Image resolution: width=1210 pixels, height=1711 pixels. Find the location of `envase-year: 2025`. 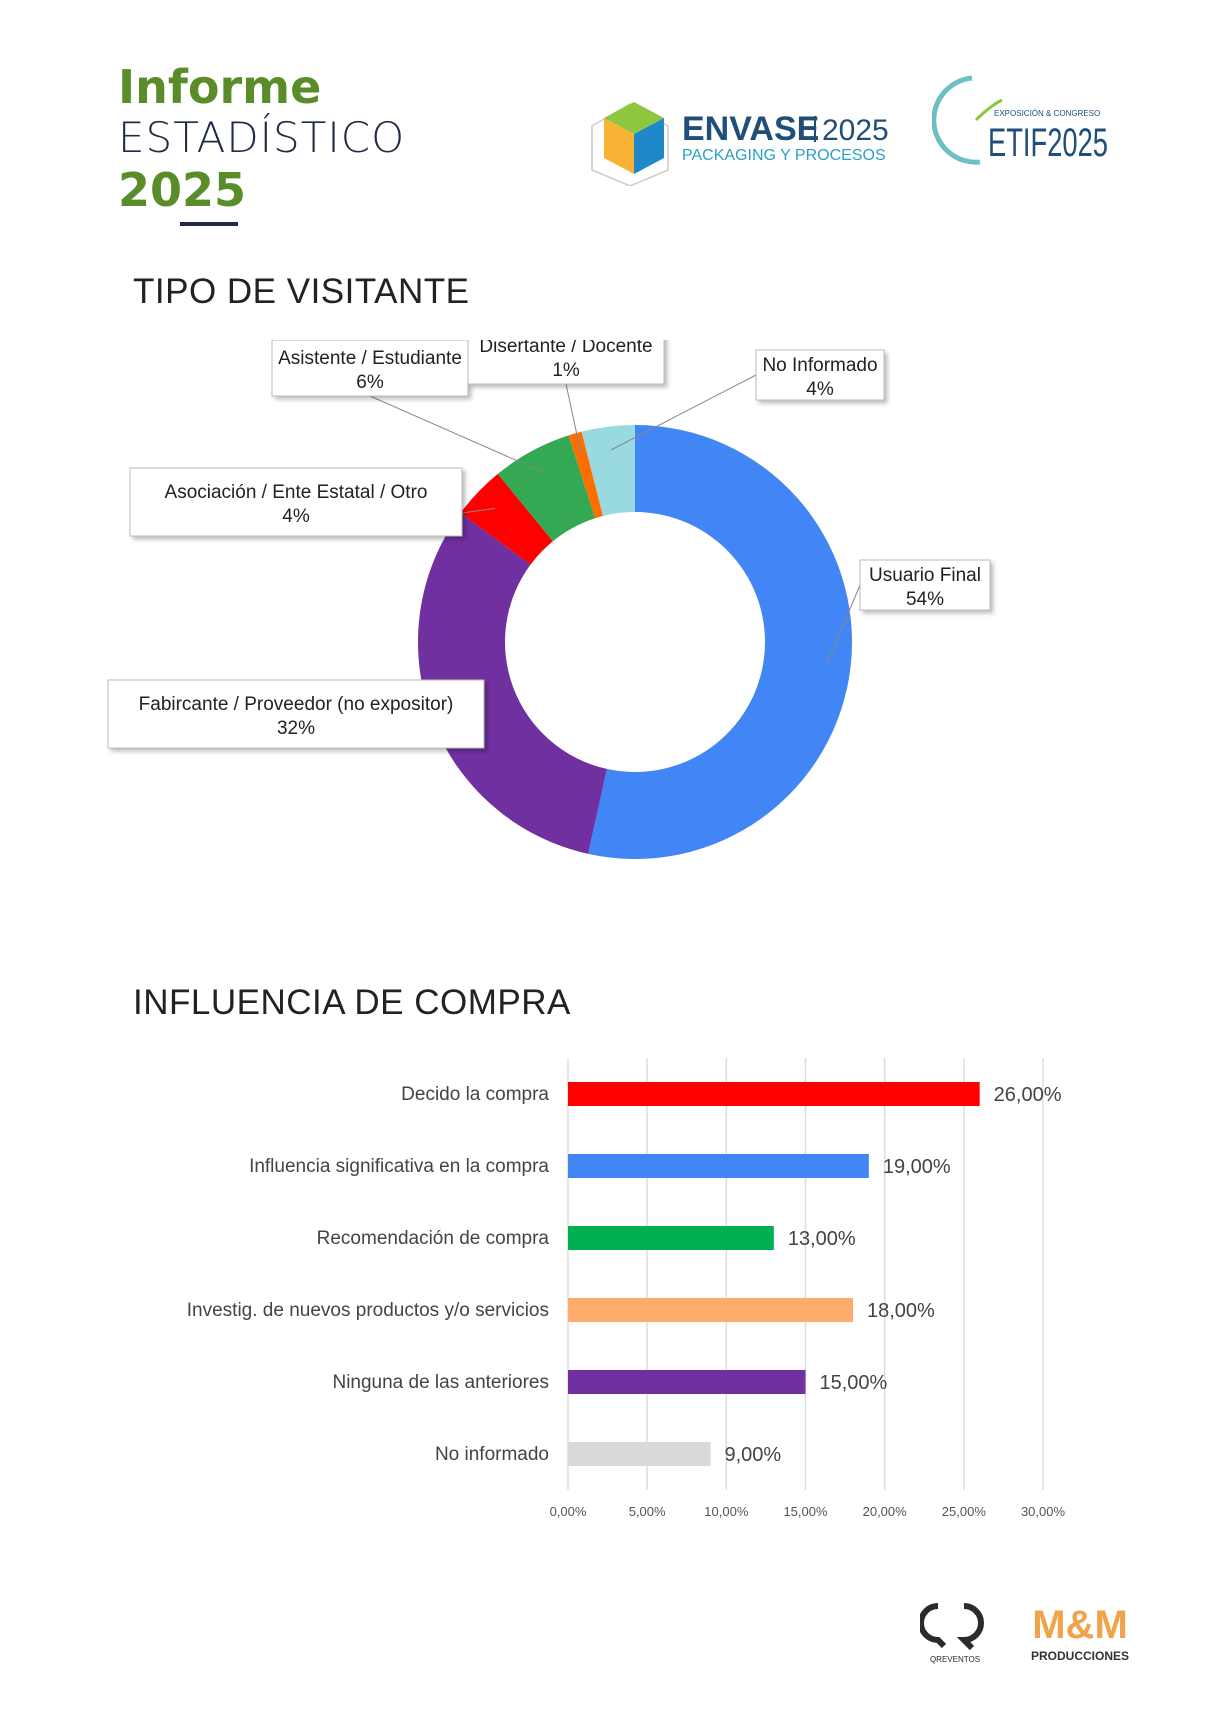

envase-year: 2025 is located at coordinates (855, 130).